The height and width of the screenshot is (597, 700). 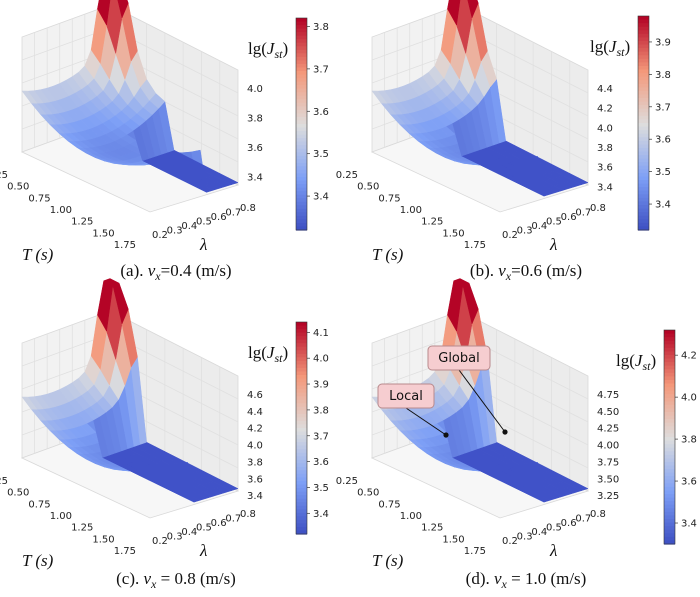 What do you see at coordinates (526, 272) in the screenshot?
I see `caption-b: (b). vx=0.6 (m/s)` at bounding box center [526, 272].